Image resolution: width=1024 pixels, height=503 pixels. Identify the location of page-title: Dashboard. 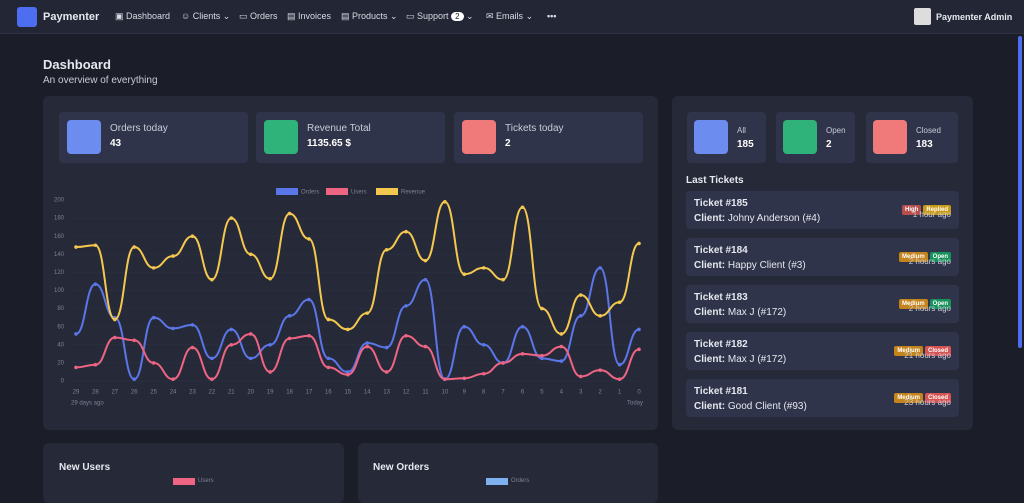
(77, 64).